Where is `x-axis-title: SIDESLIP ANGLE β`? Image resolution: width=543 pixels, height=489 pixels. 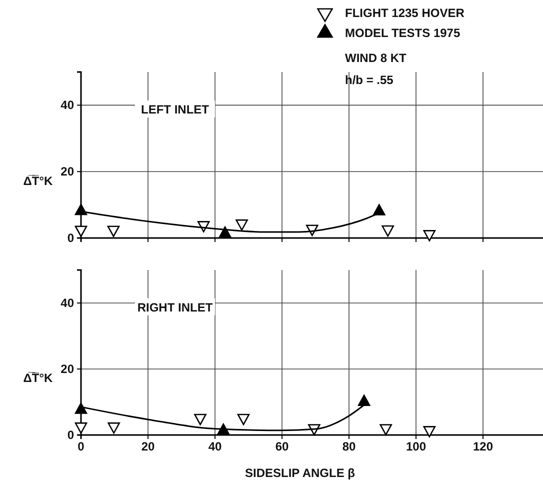 x-axis-title: SIDESLIP ANGLE β is located at coordinates (300, 473).